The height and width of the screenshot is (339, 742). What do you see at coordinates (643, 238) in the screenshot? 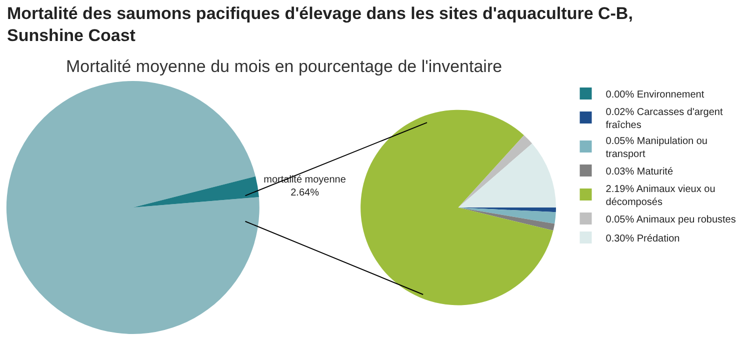
I see `legend-label: 0.30% Prédation` at bounding box center [643, 238].